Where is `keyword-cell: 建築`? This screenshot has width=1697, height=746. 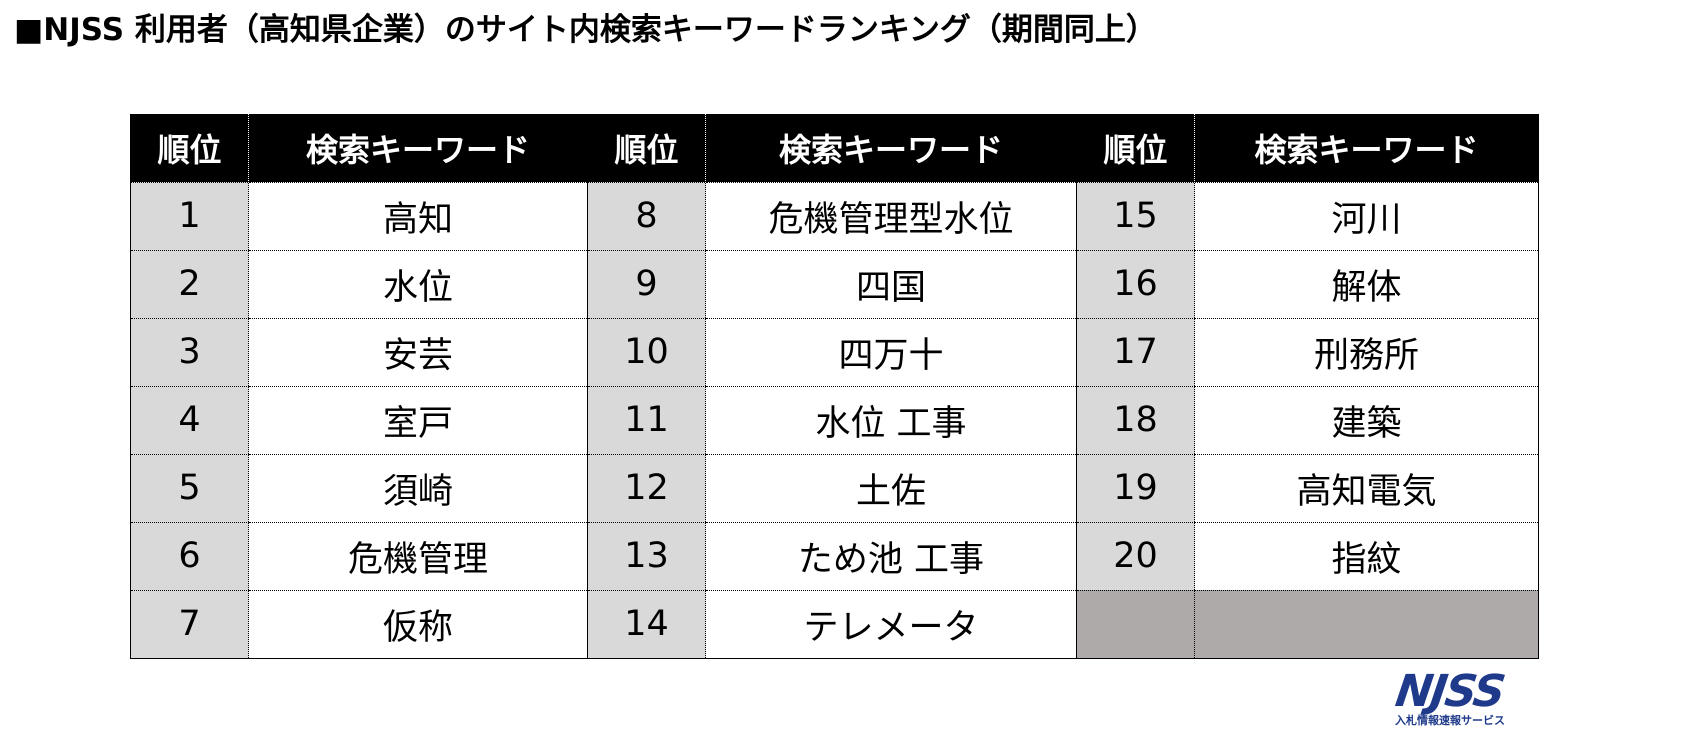 keyword-cell: 建築 is located at coordinates (1366, 420).